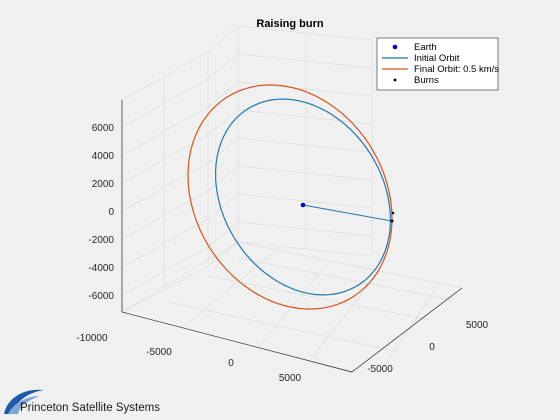  What do you see at coordinates (426, 80) in the screenshot?
I see `legend-burns-label: Burns` at bounding box center [426, 80].